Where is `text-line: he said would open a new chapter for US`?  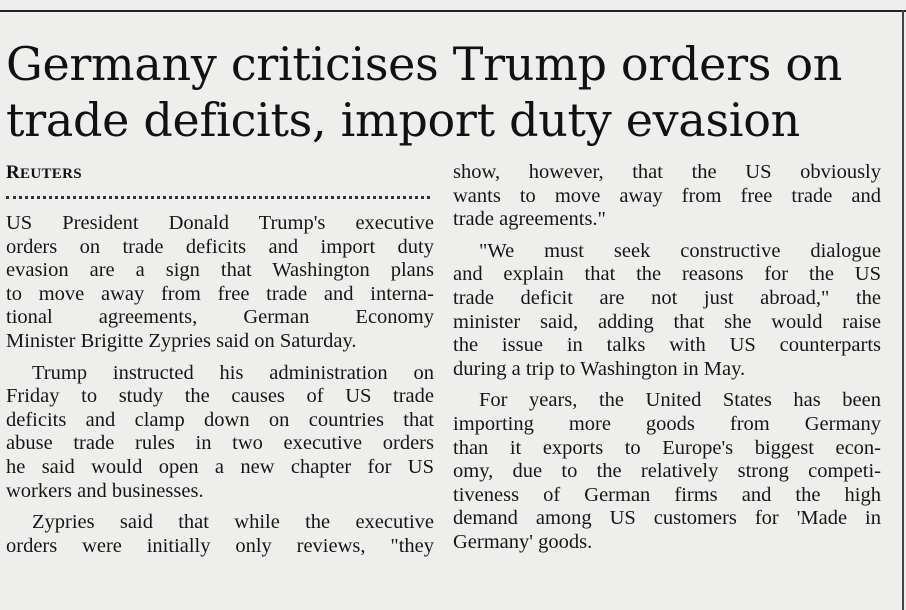 text-line: he said would open a new chapter for US is located at coordinates (220, 466).